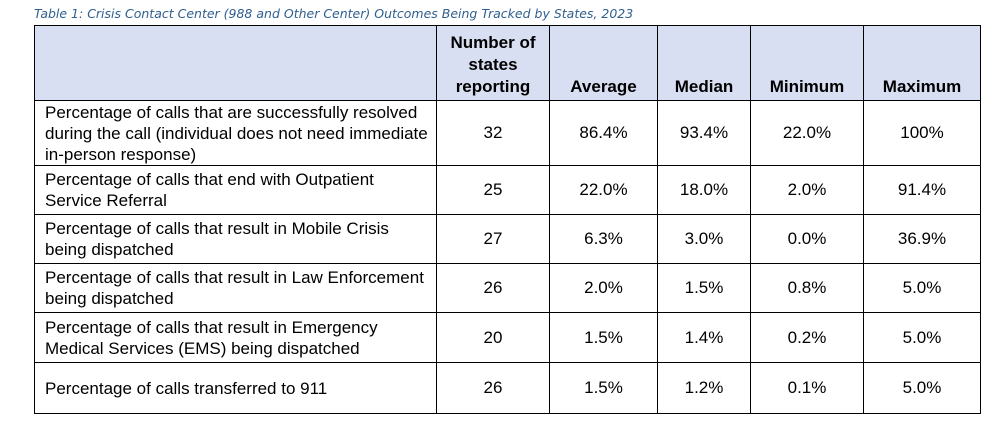  I want to click on minimum-cell: 22.0%, so click(807, 133).